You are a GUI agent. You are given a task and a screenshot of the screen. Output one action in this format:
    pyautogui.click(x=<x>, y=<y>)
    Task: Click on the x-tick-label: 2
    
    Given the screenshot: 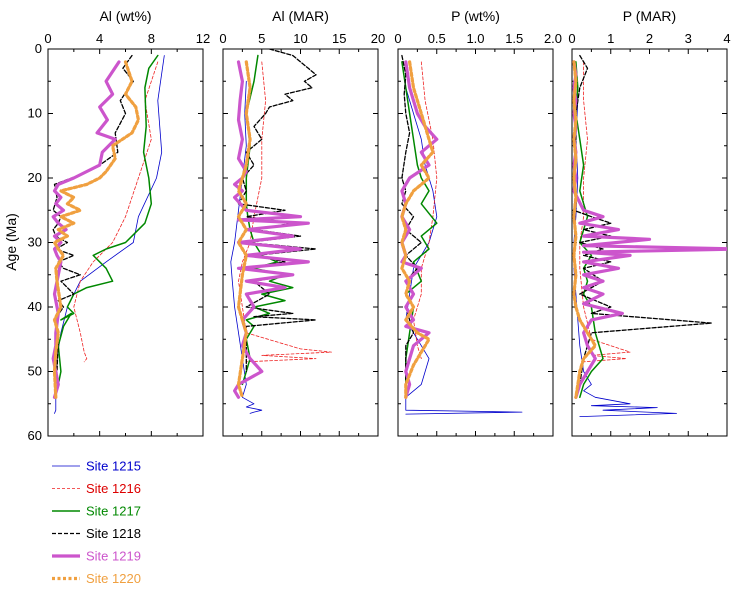 What is the action you would take?
    pyautogui.click(x=649, y=38)
    